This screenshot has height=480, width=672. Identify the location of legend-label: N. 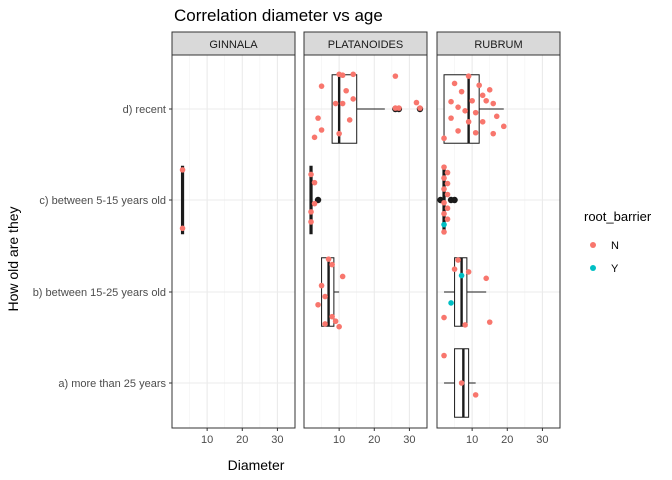
(615, 246).